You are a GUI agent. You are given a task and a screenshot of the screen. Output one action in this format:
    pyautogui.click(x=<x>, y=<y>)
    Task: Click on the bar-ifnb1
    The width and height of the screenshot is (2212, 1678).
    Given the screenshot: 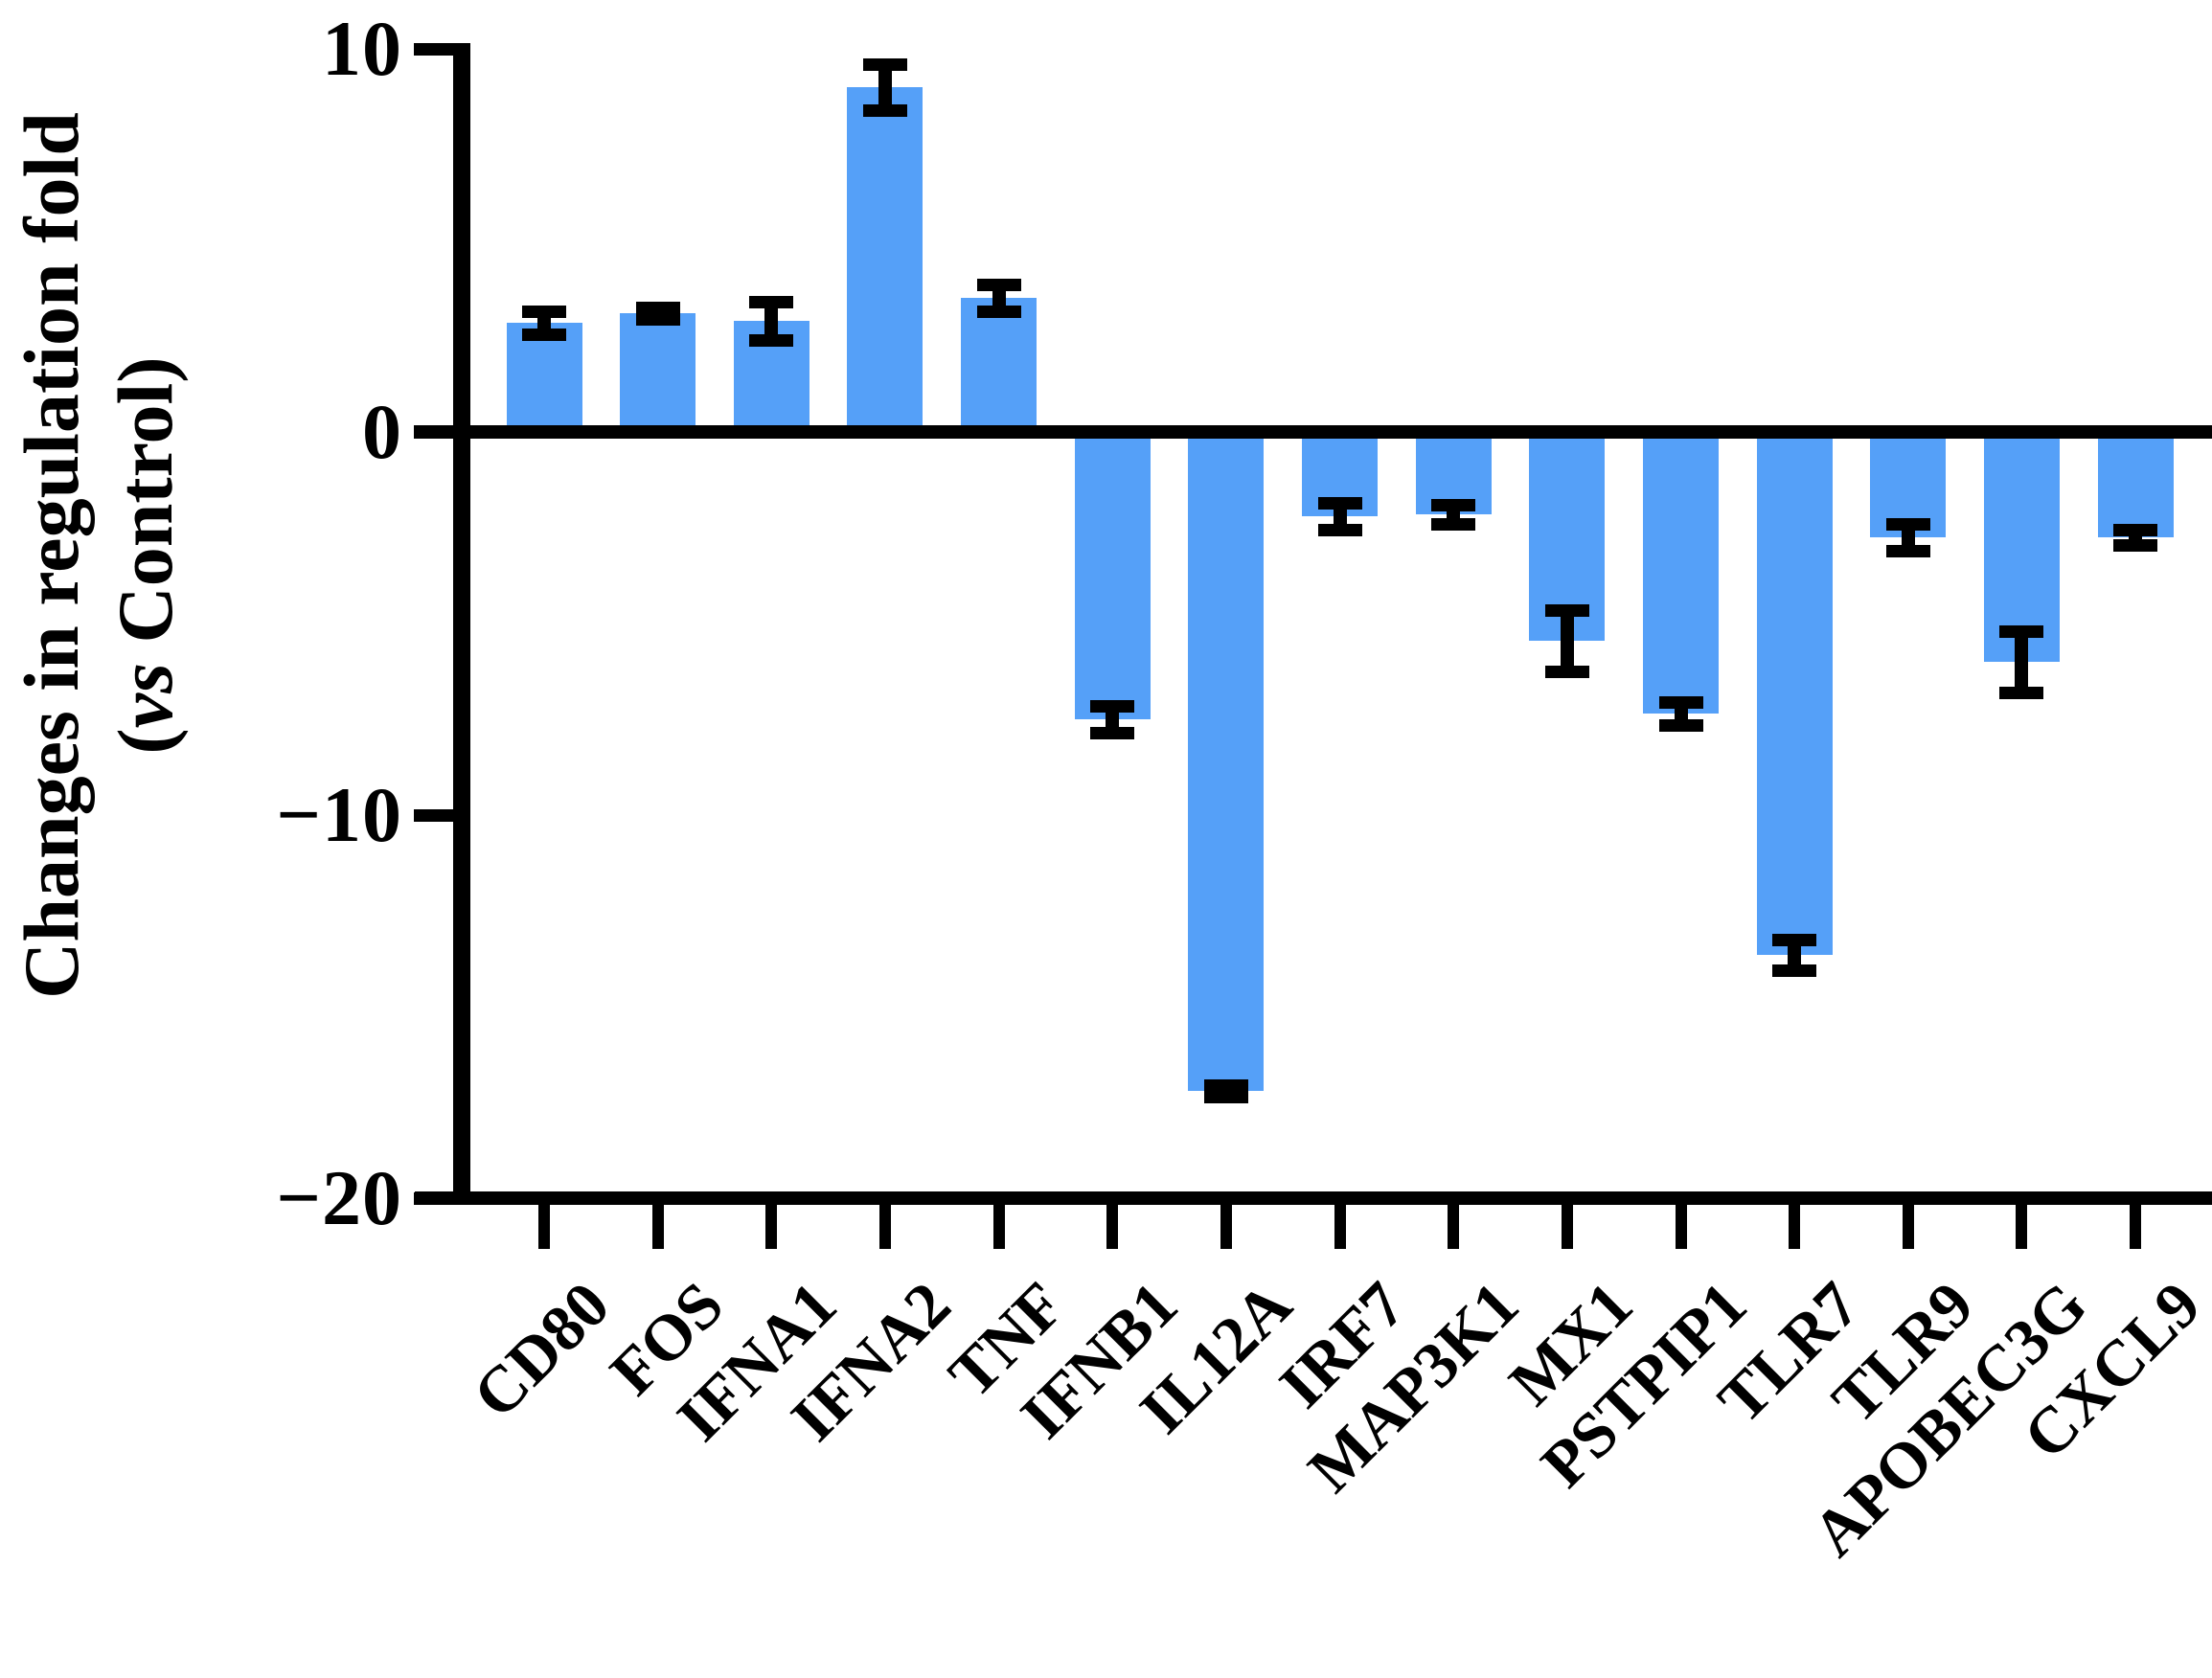 What is the action you would take?
    pyautogui.click(x=1112, y=575)
    